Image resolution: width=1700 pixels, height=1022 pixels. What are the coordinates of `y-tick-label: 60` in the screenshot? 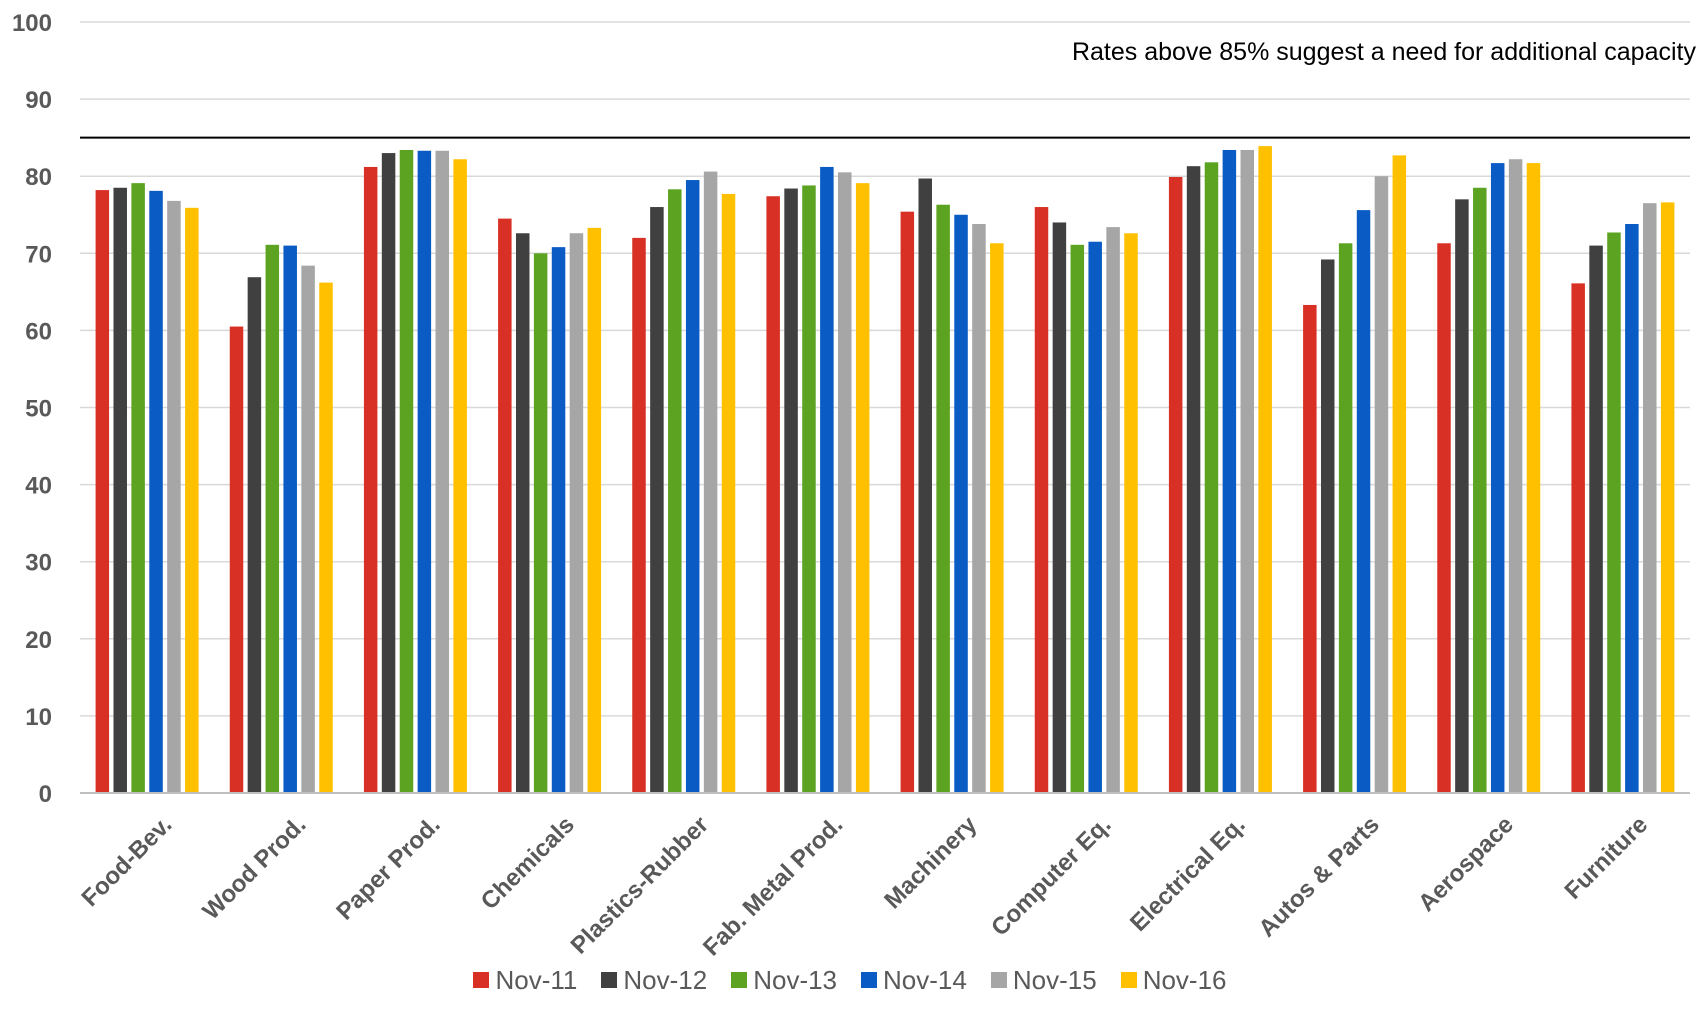 It's located at (38, 331).